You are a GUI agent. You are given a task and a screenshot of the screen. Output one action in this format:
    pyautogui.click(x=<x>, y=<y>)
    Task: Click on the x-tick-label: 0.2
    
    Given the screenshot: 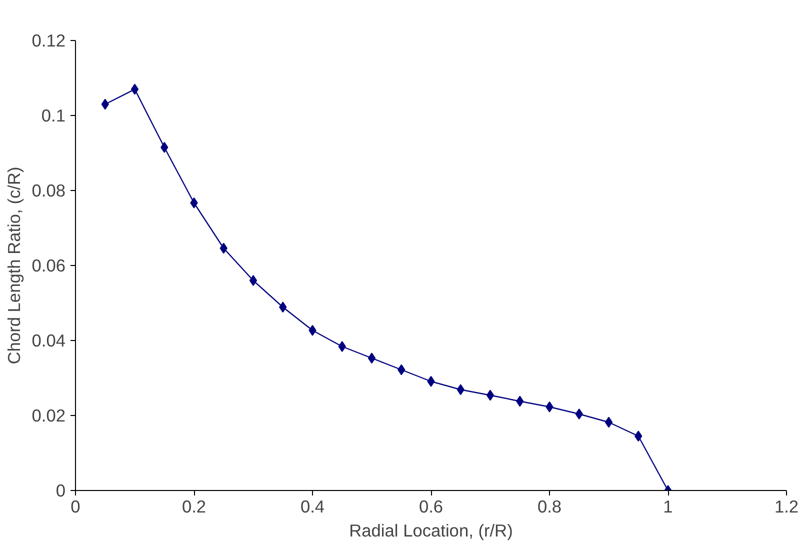 What is the action you would take?
    pyautogui.click(x=194, y=506)
    